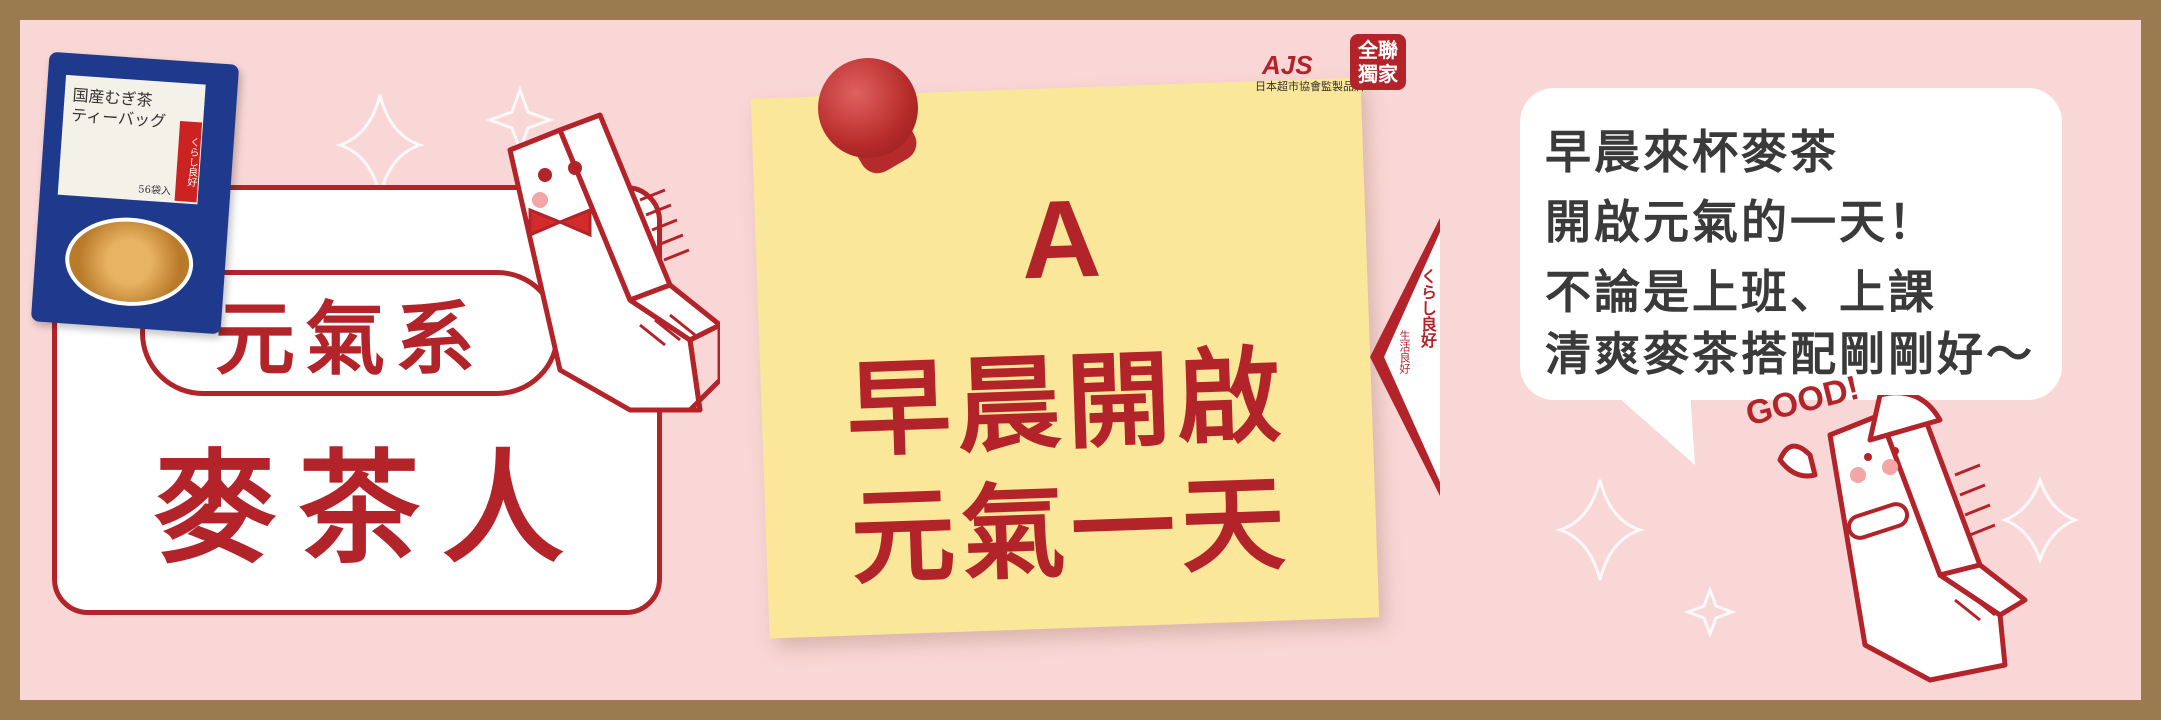 Image resolution: width=2161 pixels, height=720 pixels. What do you see at coordinates (1378, 62) in the screenshot?
I see `exclusive-badge: 全聯 獨家` at bounding box center [1378, 62].